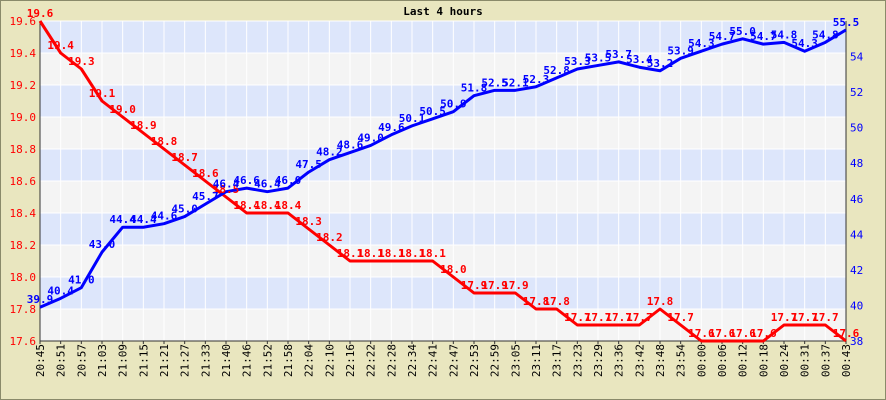 This screenshot has width=886, height=400. What do you see at coordinates (185, 360) in the screenshot?
I see `x-tick-label: 21:27` at bounding box center [185, 360].